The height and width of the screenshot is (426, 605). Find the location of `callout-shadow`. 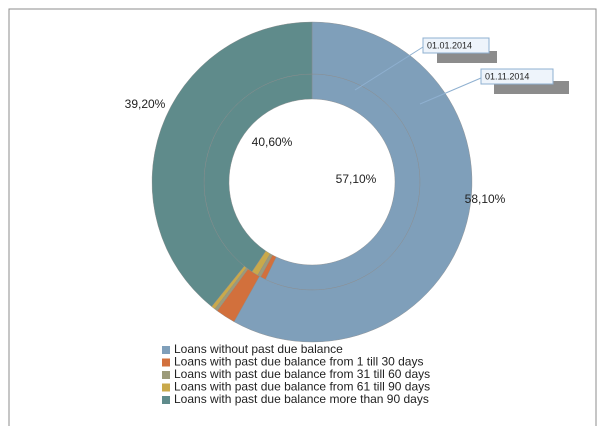

callout-shadow is located at coordinates (467, 57).